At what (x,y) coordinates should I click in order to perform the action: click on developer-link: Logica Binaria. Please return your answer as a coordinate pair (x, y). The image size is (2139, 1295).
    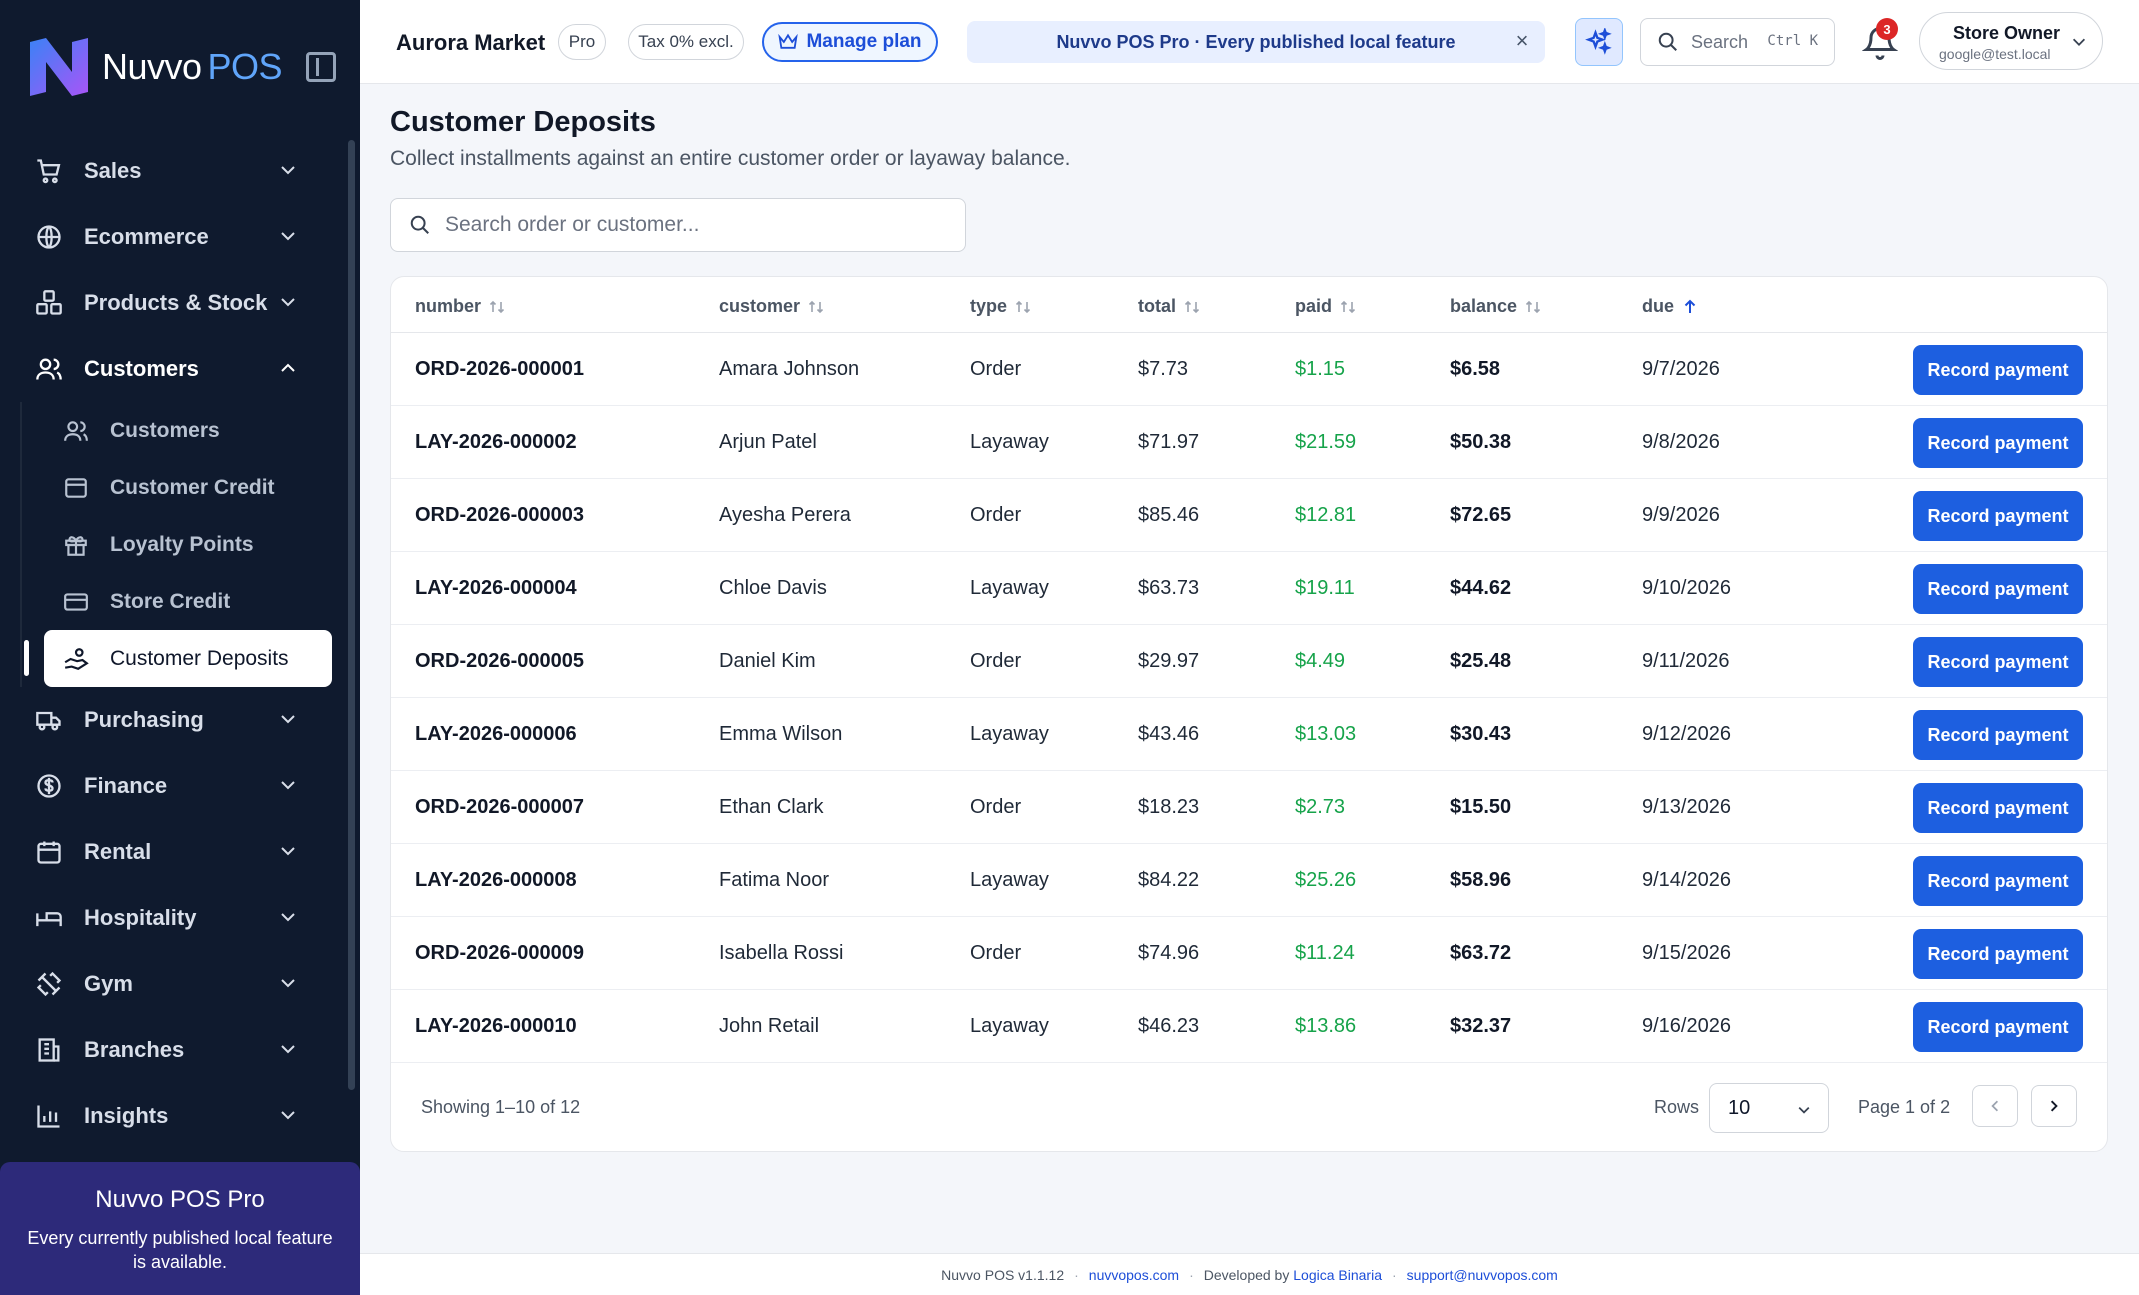
    Looking at the image, I should click on (1337, 1274).